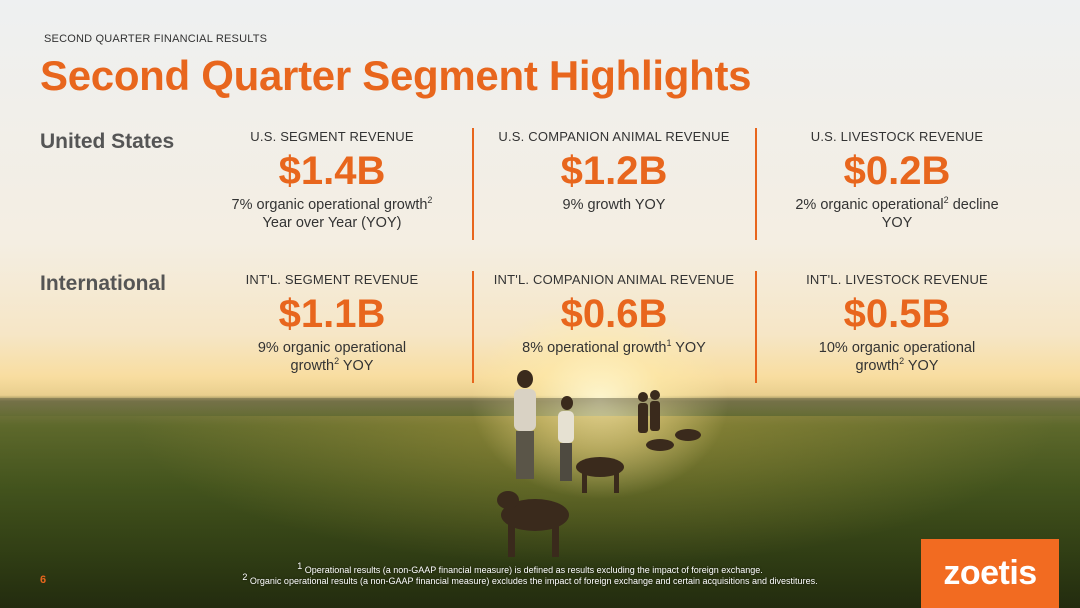 Image resolution: width=1080 pixels, height=608 pixels. Describe the element at coordinates (990, 573) in the screenshot. I see `zoetis-logo: zoetis` at that location.